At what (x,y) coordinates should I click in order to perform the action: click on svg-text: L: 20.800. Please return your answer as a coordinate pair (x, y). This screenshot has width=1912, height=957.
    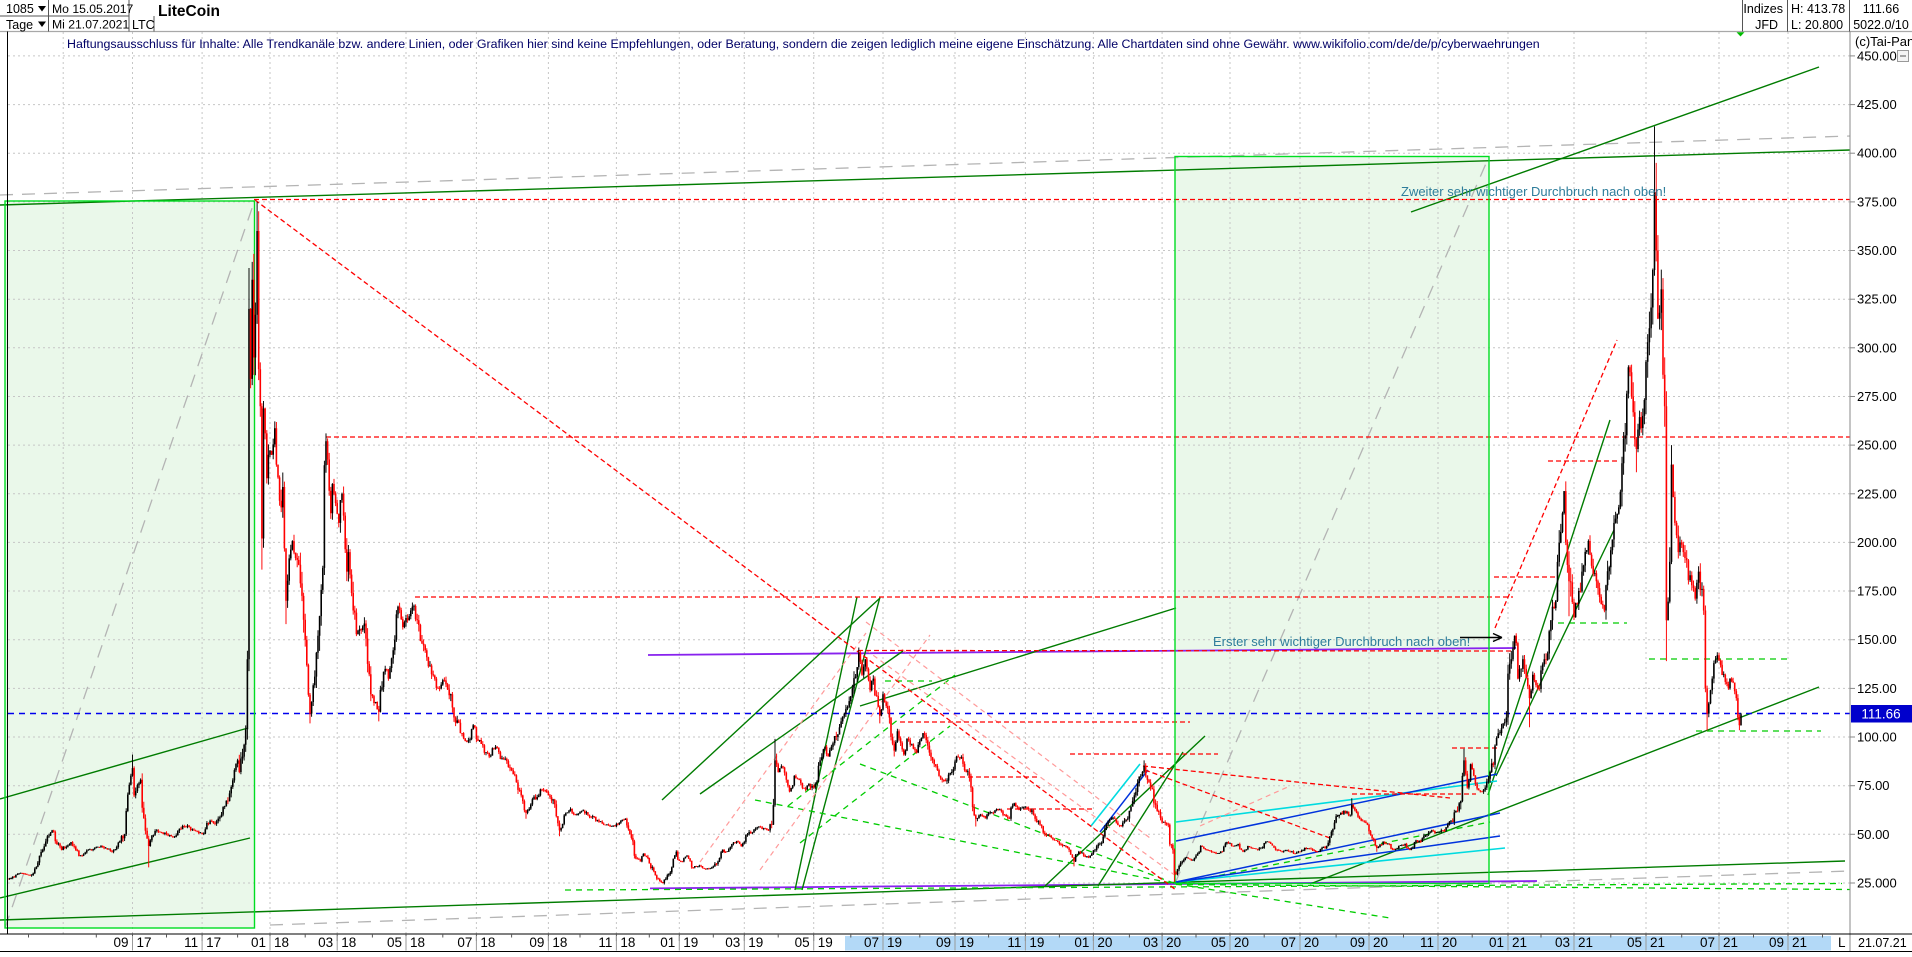
    Looking at the image, I should click on (1817, 25).